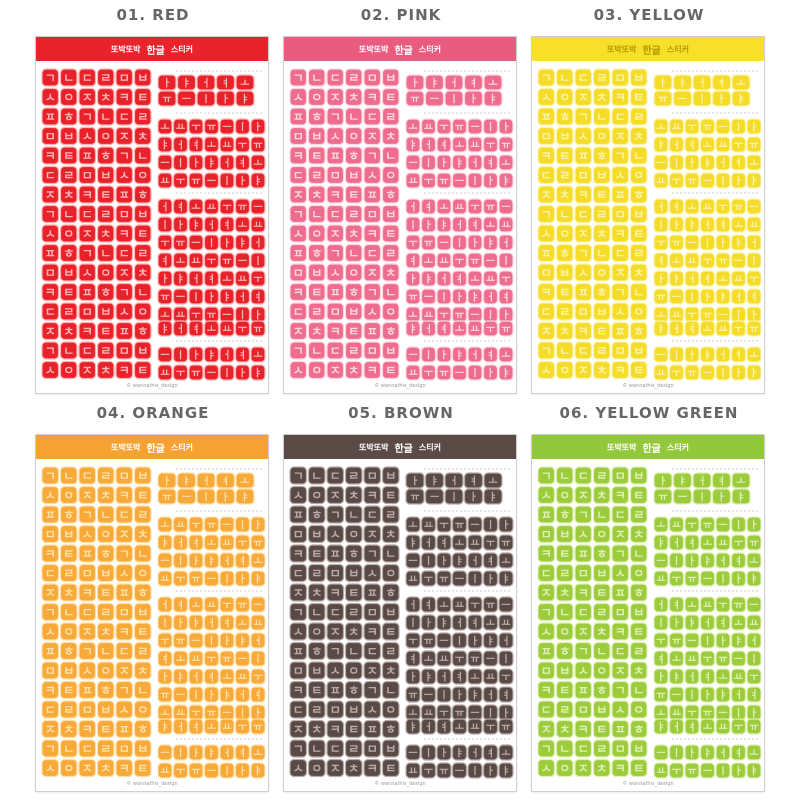  What do you see at coordinates (429, 49) in the screenshot?
I see `sheet-header-right: 스티커` at bounding box center [429, 49].